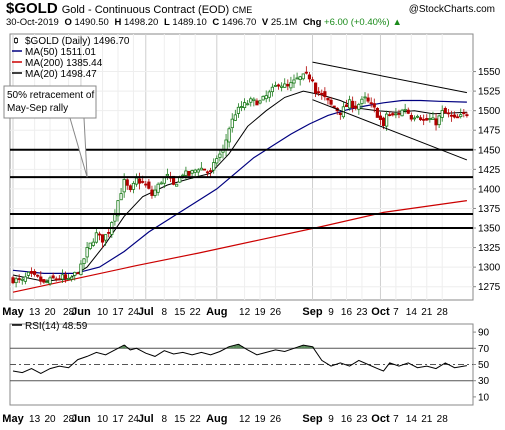 The width and height of the screenshot is (505, 430). I want to click on high-value: 1498.20, so click(141, 22).